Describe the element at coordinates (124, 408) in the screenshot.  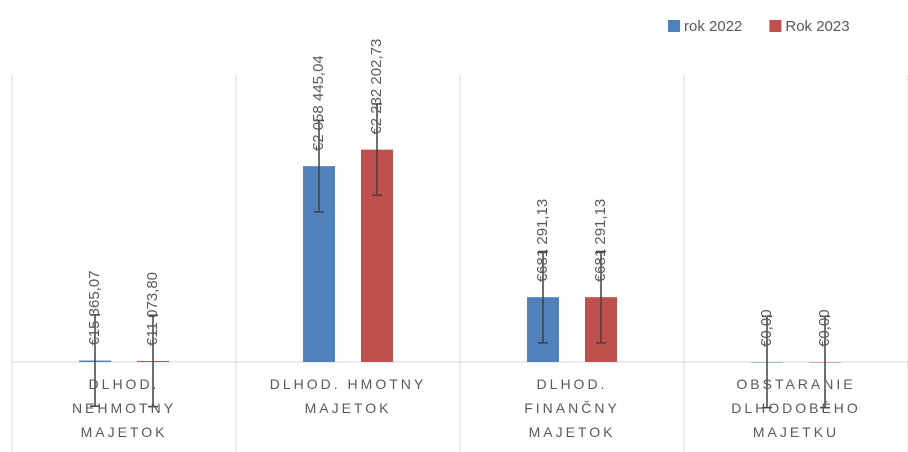
I see `x-tick-label: DLHOD. NEHMOTNY MAJETOK` at that location.